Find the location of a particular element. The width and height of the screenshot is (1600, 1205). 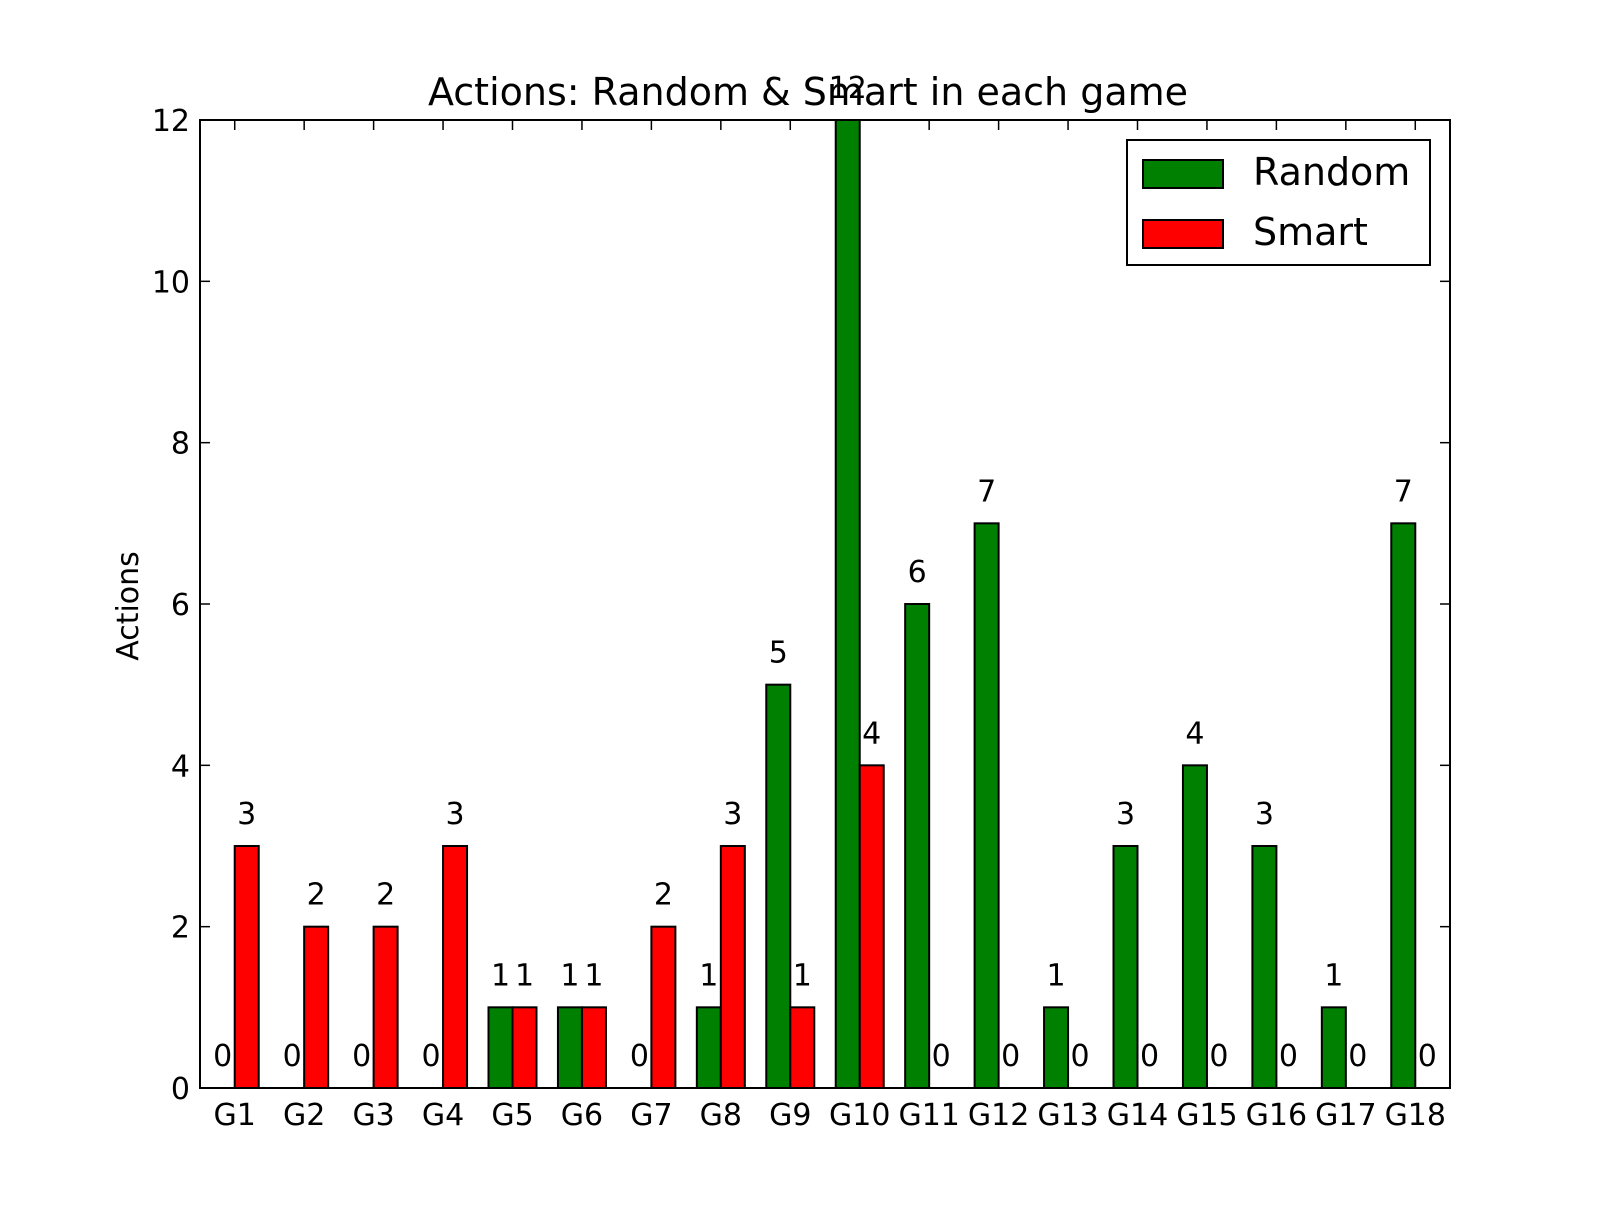

data-label-random-g3: 0 is located at coordinates (361, 1056).